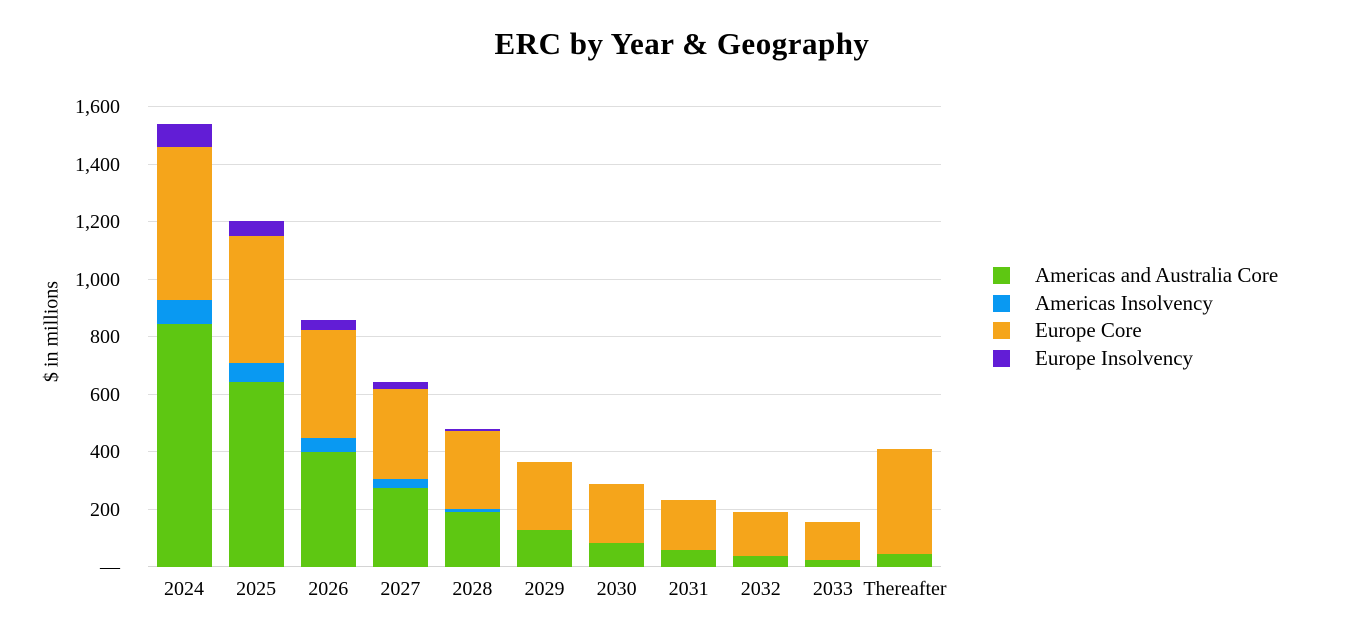 Image resolution: width=1364 pixels, height=636 pixels. Describe the element at coordinates (110, 567) in the screenshot. I see `y-tick-label-0: —` at that location.